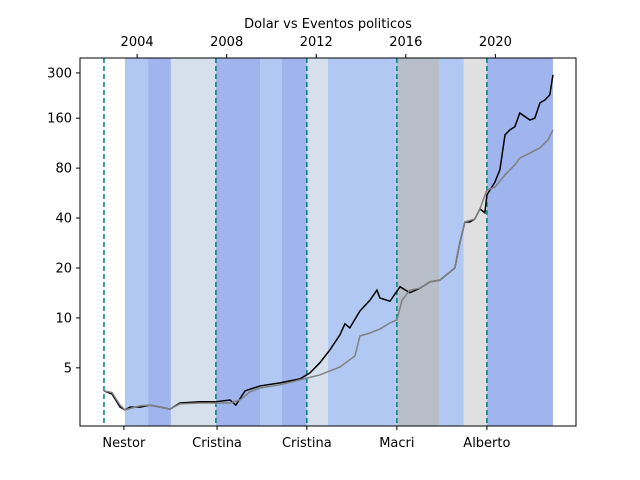 This screenshot has height=480, width=640. What do you see at coordinates (63, 169) in the screenshot?
I see `y-tick-label: 80` at bounding box center [63, 169].